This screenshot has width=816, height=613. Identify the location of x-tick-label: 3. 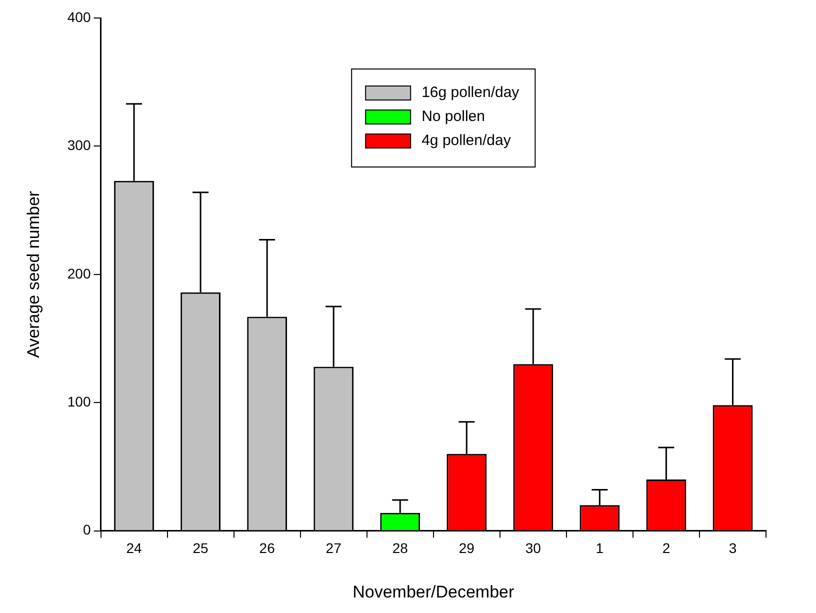
(732, 548).